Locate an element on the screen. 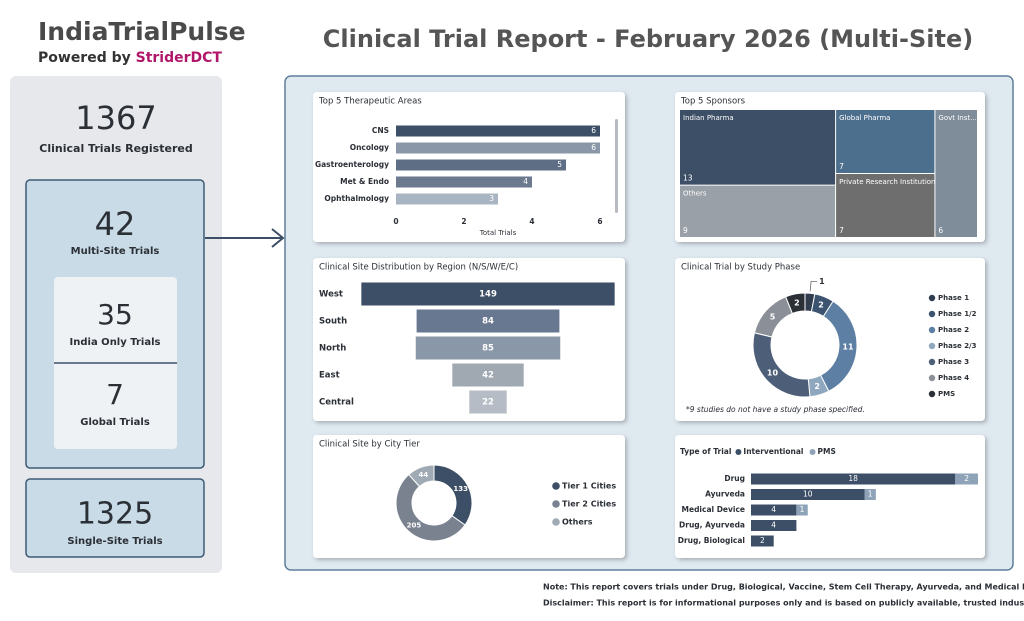  kpi-value: 1325 is located at coordinates (115, 514).